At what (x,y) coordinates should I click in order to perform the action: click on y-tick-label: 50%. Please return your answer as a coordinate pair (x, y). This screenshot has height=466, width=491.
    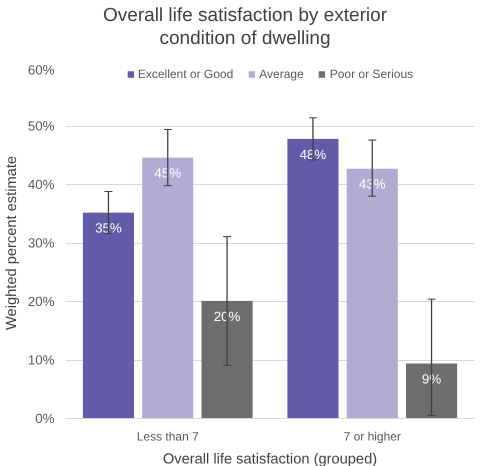
    Looking at the image, I should click on (41, 126).